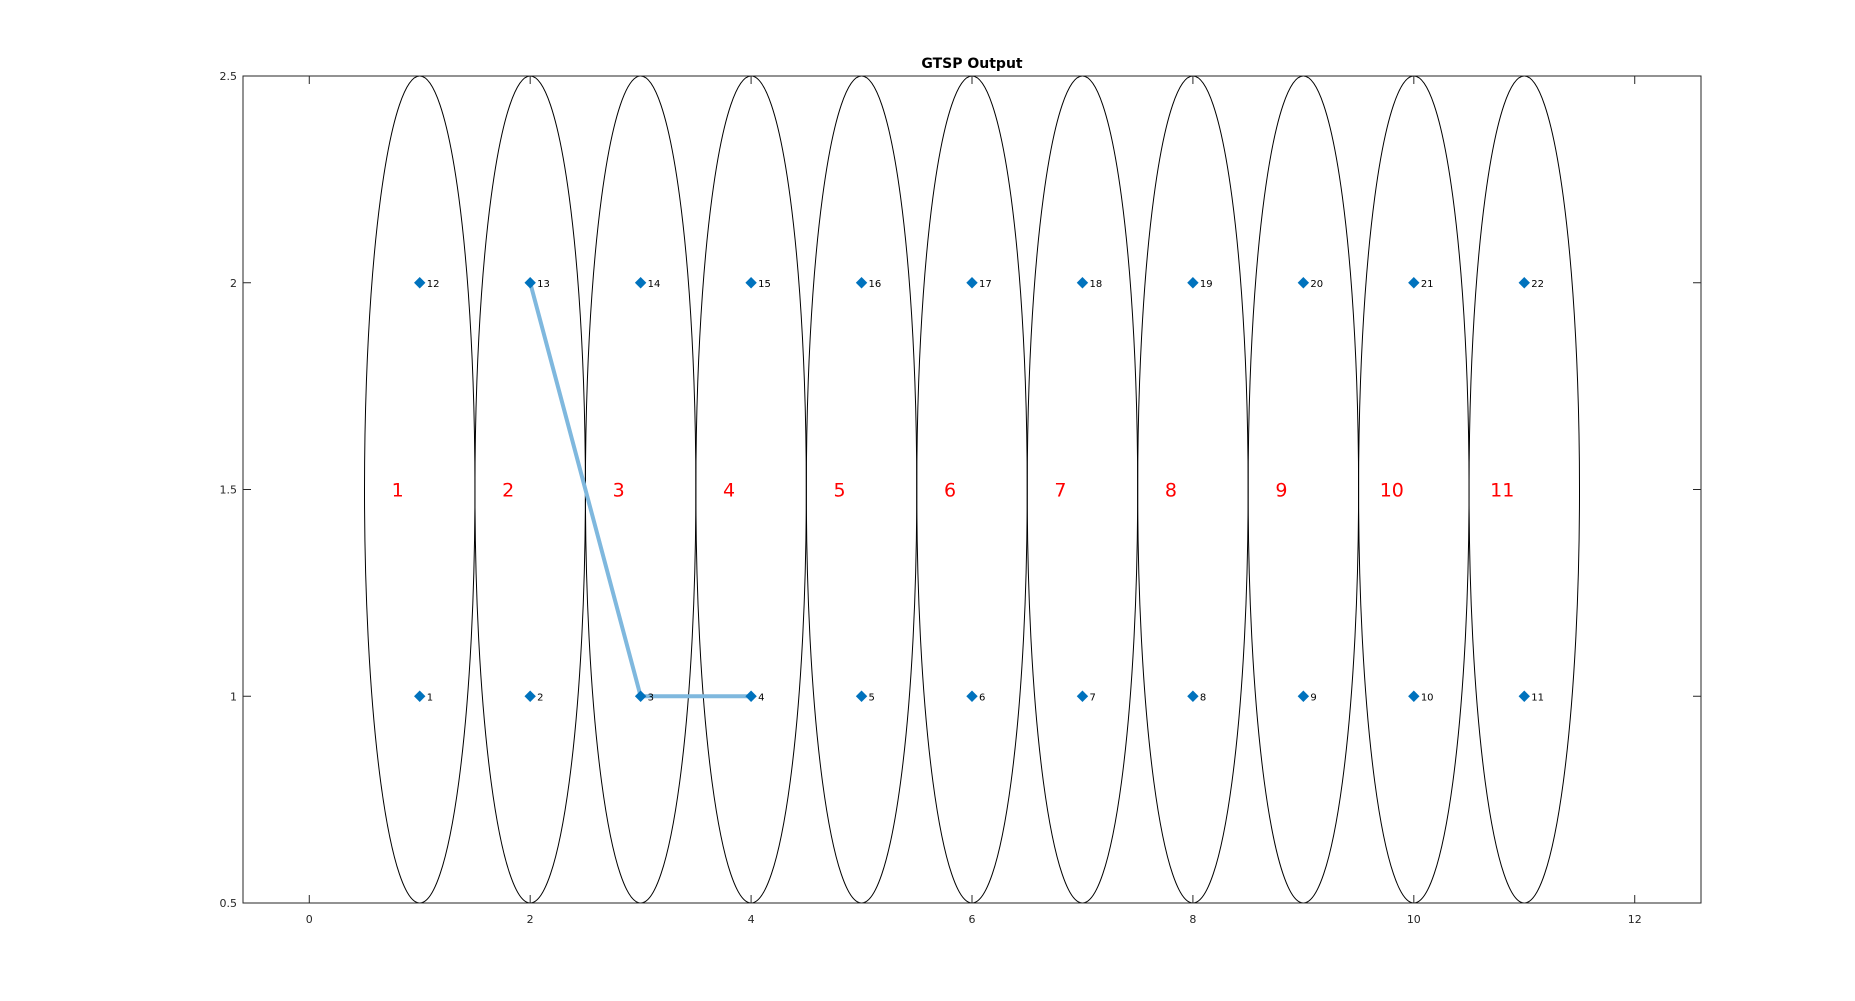 The height and width of the screenshot is (1001, 1855). What do you see at coordinates (764, 284) in the screenshot?
I see `node-label: 15` at bounding box center [764, 284].